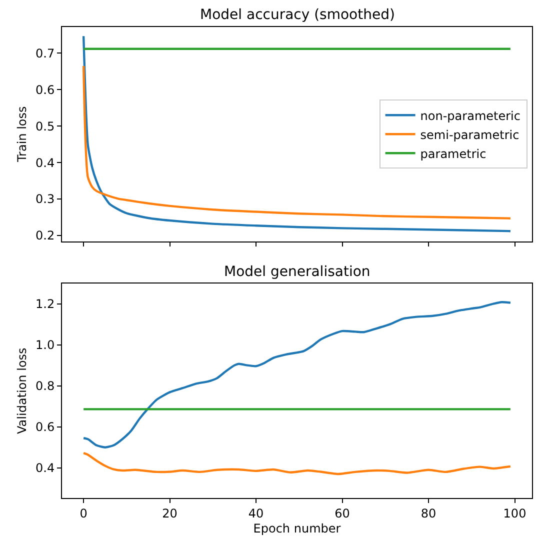 This screenshot has height=543, width=536. Describe the element at coordinates (453, 153) in the screenshot. I see `legend-label: parametric` at that location.